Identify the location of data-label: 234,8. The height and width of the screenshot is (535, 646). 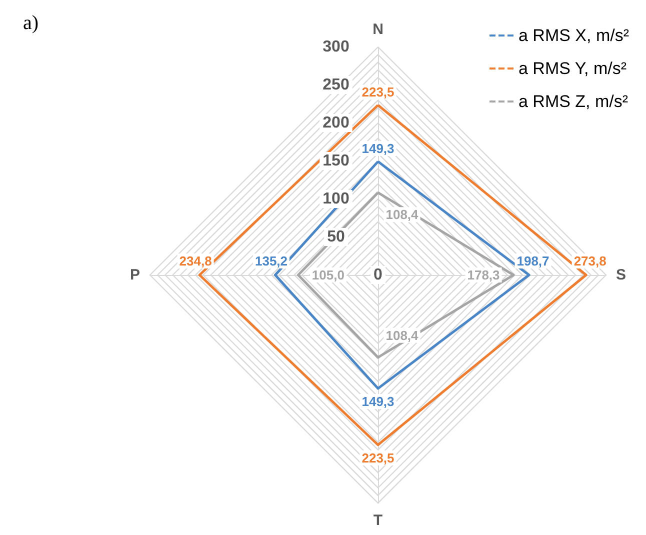
(195, 261).